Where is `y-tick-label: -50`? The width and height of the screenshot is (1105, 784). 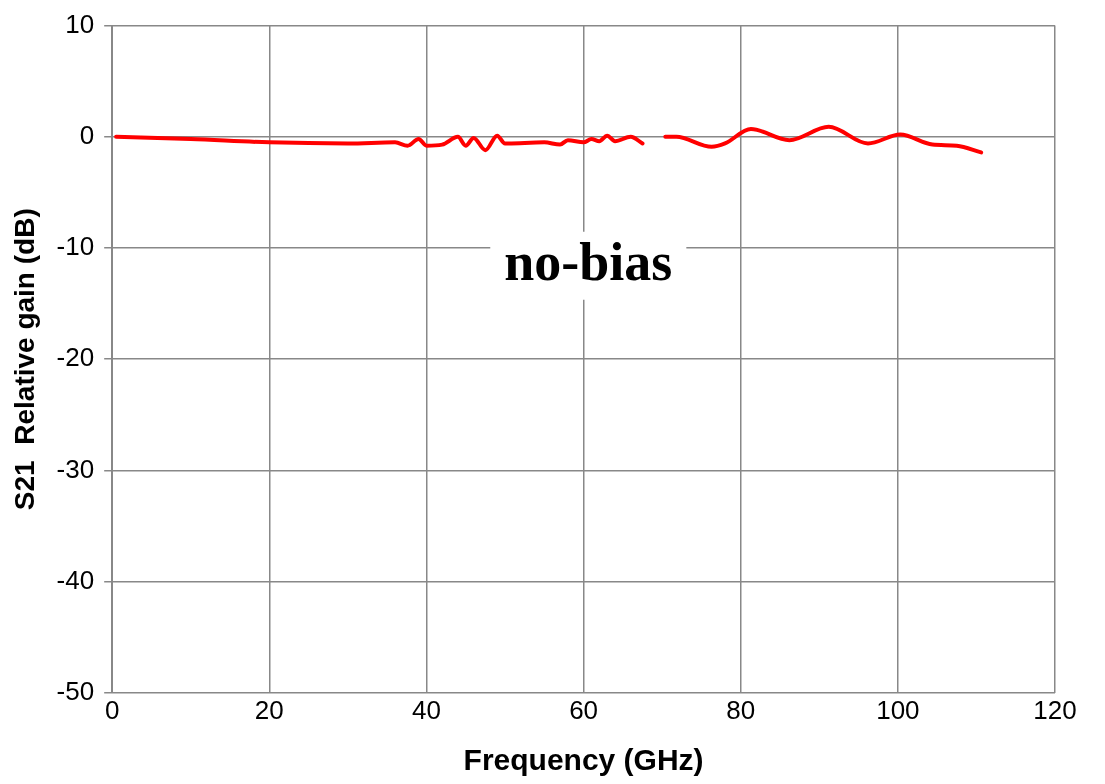
y-tick-label: -50 is located at coordinates (75, 690).